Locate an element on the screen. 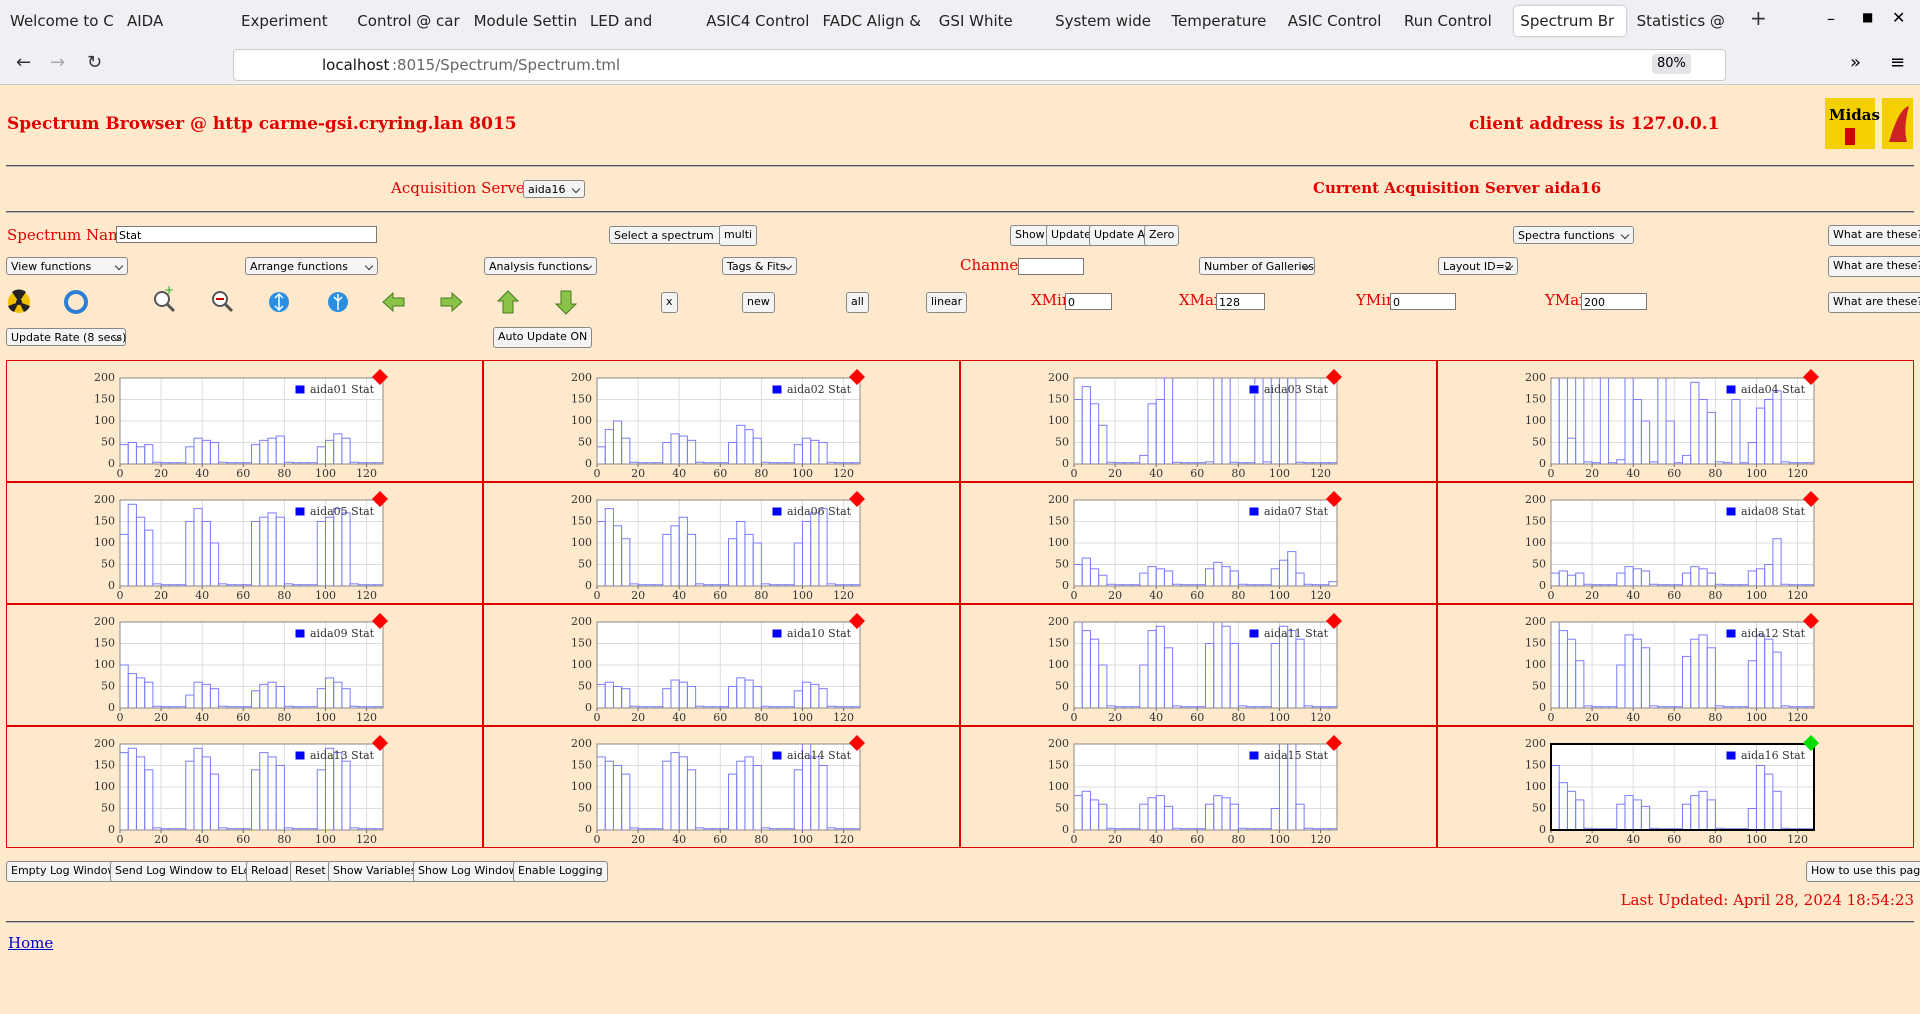 This screenshot has height=1014, width=1920. analysis-functions: Analysis functions is located at coordinates (540, 266).